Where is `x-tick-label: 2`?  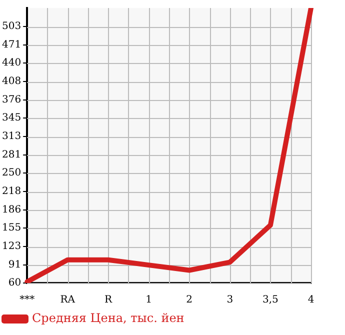
x-tick-label: 2 is located at coordinates (189, 300).